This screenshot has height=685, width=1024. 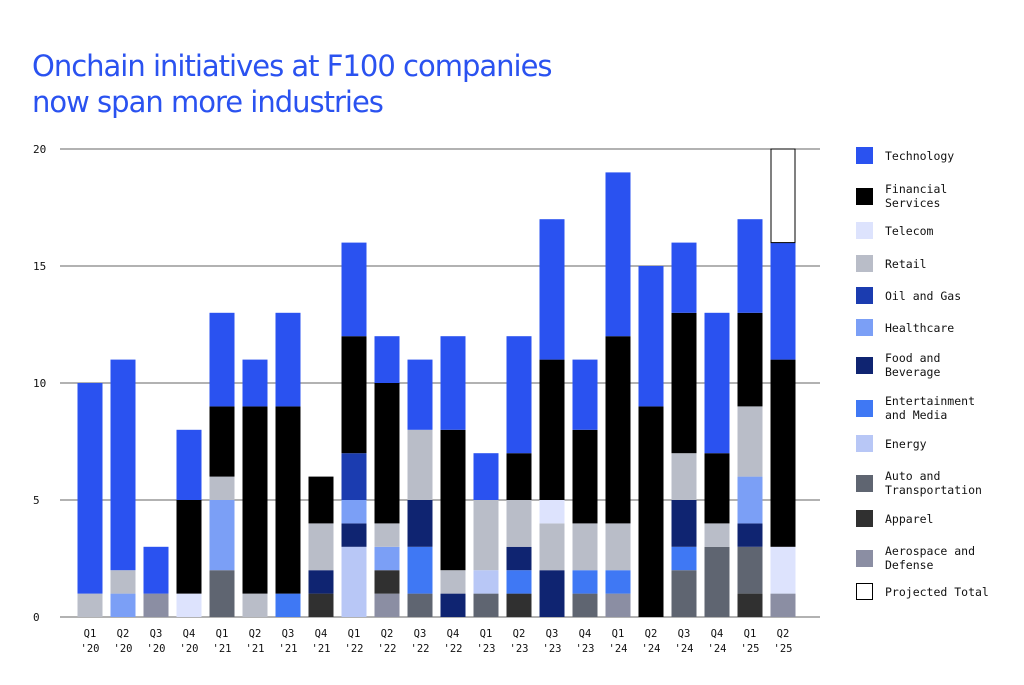 I want to click on legend-item: Oil and Gas, so click(x=908, y=295).